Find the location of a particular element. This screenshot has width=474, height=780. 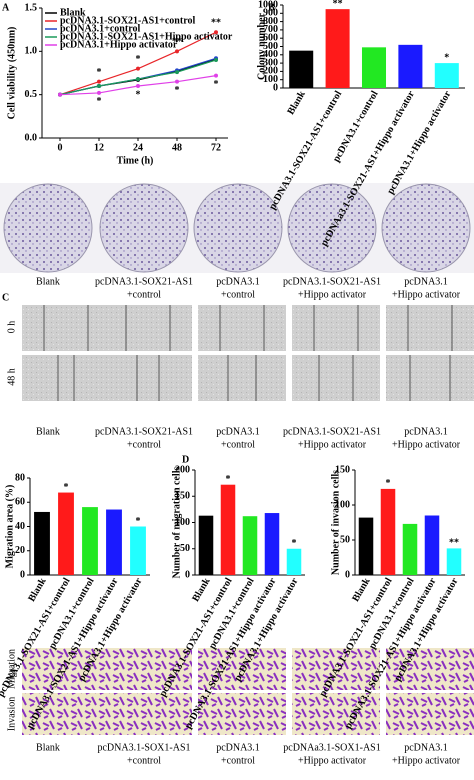

y-tick-label: 1000 is located at coordinates (268, 5).